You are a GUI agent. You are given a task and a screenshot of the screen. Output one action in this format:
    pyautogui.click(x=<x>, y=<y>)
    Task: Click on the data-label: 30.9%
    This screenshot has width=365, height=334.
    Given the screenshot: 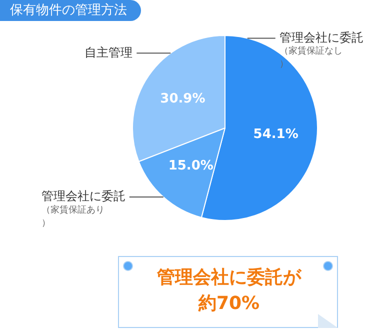 What is the action you would take?
    pyautogui.click(x=183, y=98)
    